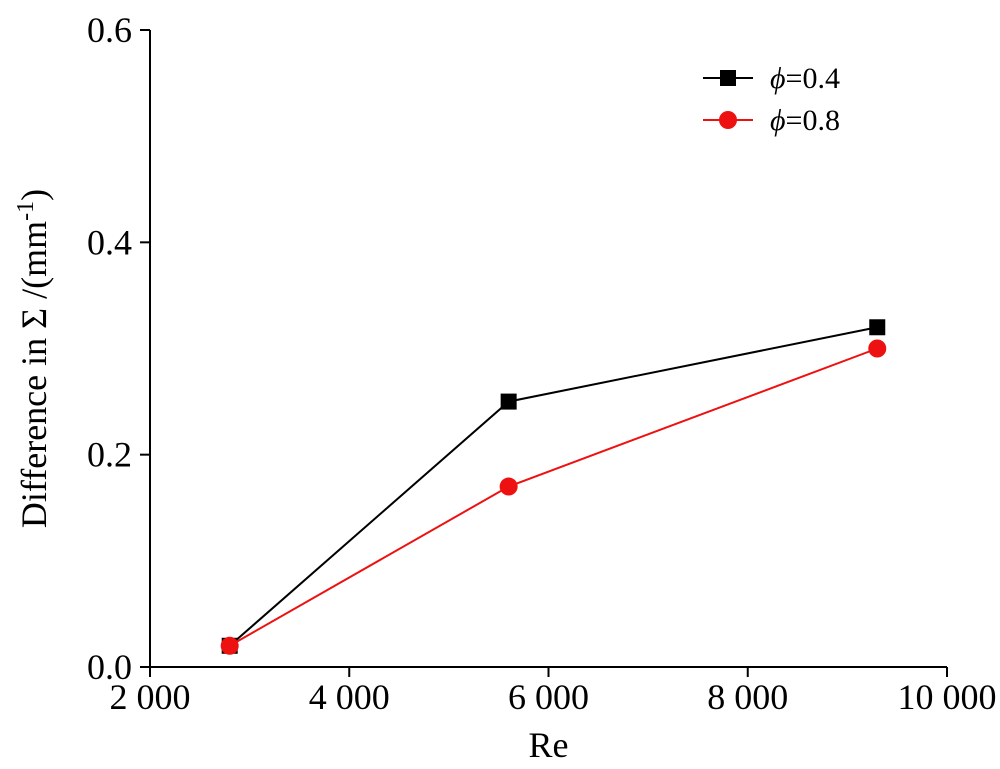  I want to click on y-axis-title-close: ), so click(34, 195).